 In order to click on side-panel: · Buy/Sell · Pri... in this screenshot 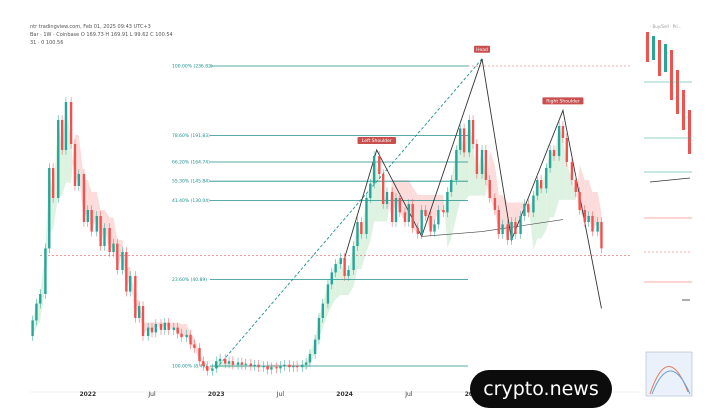, I will do `click(680, 214)`.